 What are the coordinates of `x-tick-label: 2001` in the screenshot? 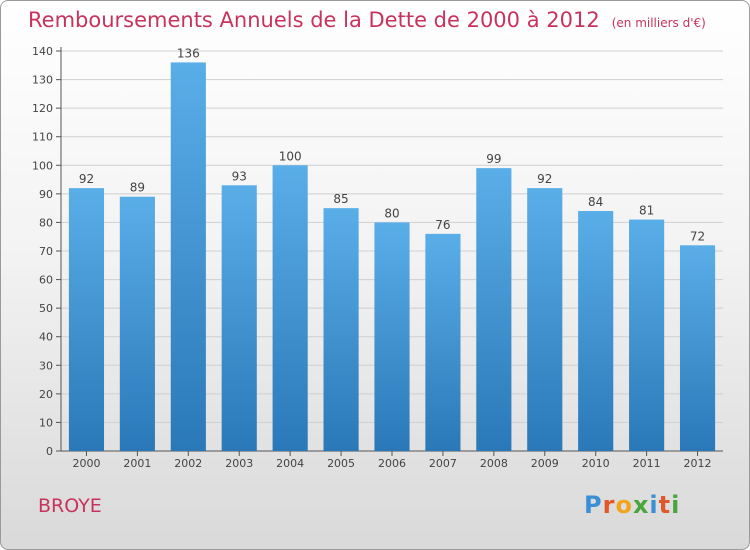 It's located at (137, 463).